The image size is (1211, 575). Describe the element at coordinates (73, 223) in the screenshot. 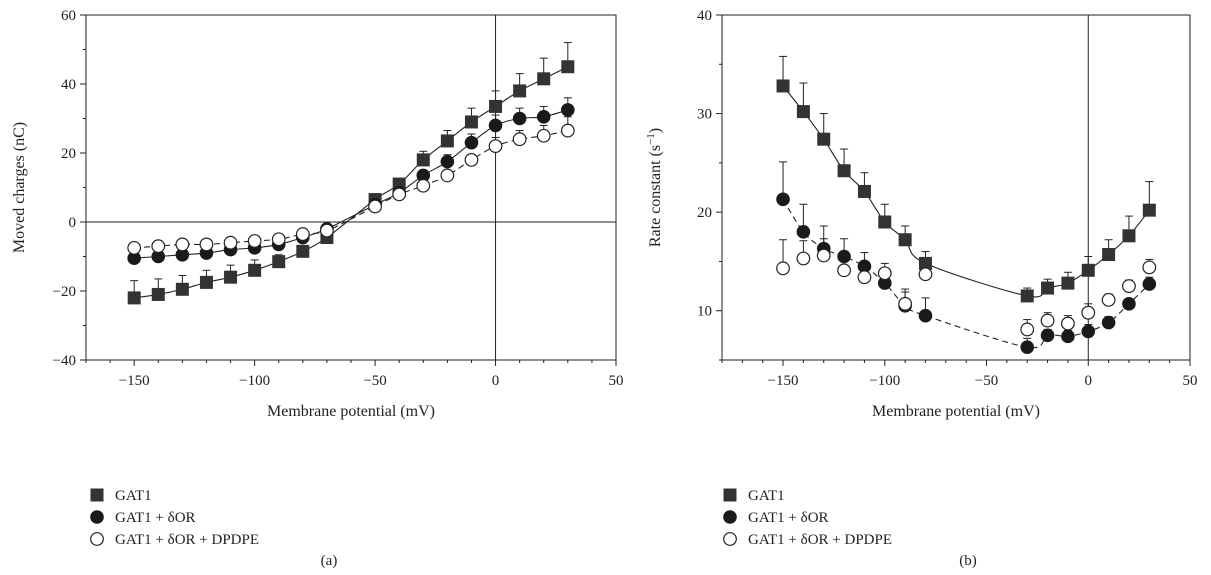

I see `y-tick-label: 0` at that location.